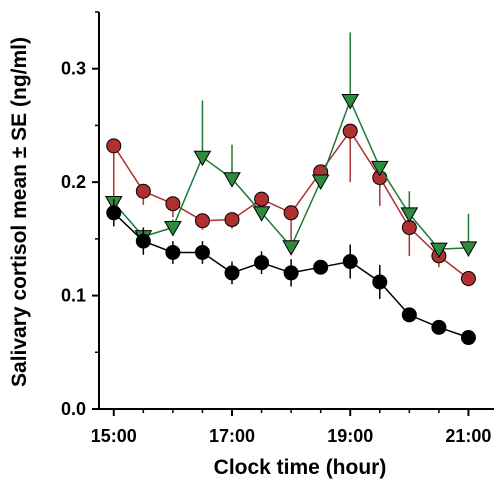 The width and height of the screenshot is (498, 483). Describe the element at coordinates (350, 436) in the screenshot. I see `x-tick-label-2: 19:00` at that location.